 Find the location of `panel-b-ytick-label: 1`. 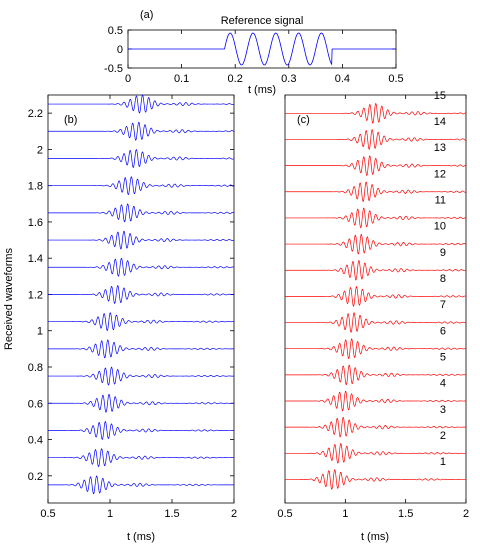

panel-b-ytick-label: 1 is located at coordinates (40, 332).